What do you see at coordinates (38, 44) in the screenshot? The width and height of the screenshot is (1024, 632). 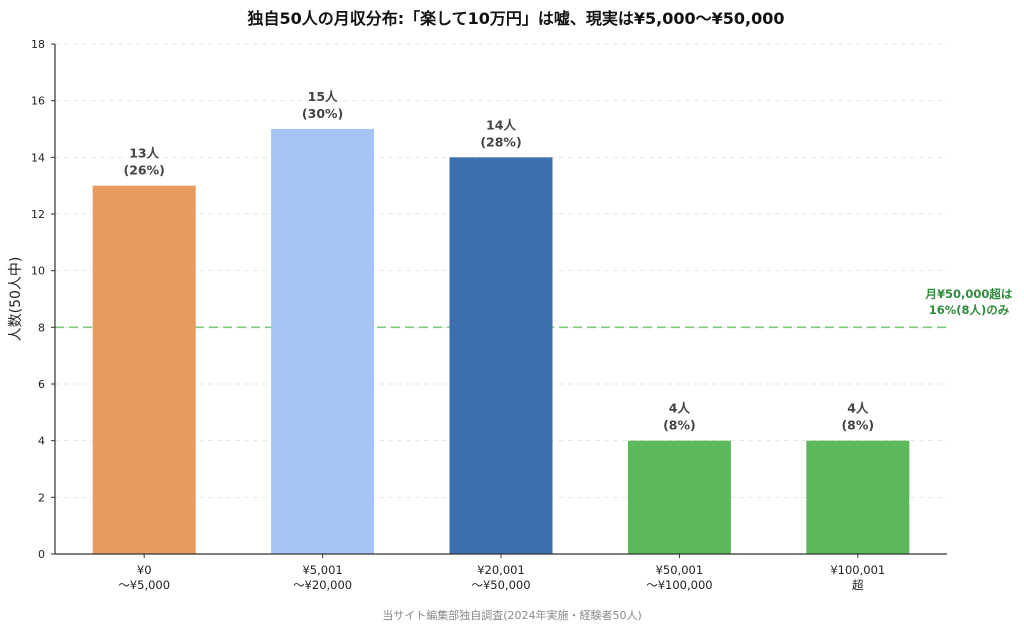 I see `y-tick-label: 18` at bounding box center [38, 44].